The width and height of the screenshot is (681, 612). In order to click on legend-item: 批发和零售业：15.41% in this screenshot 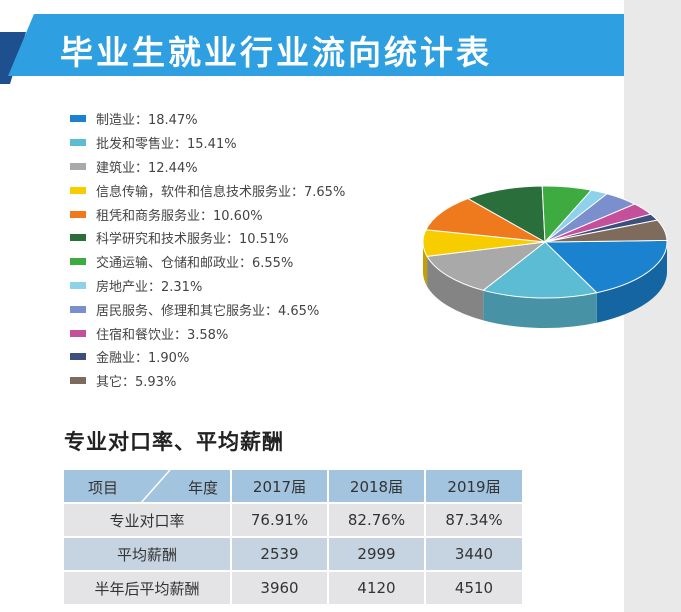, I will do `click(235, 143)`.